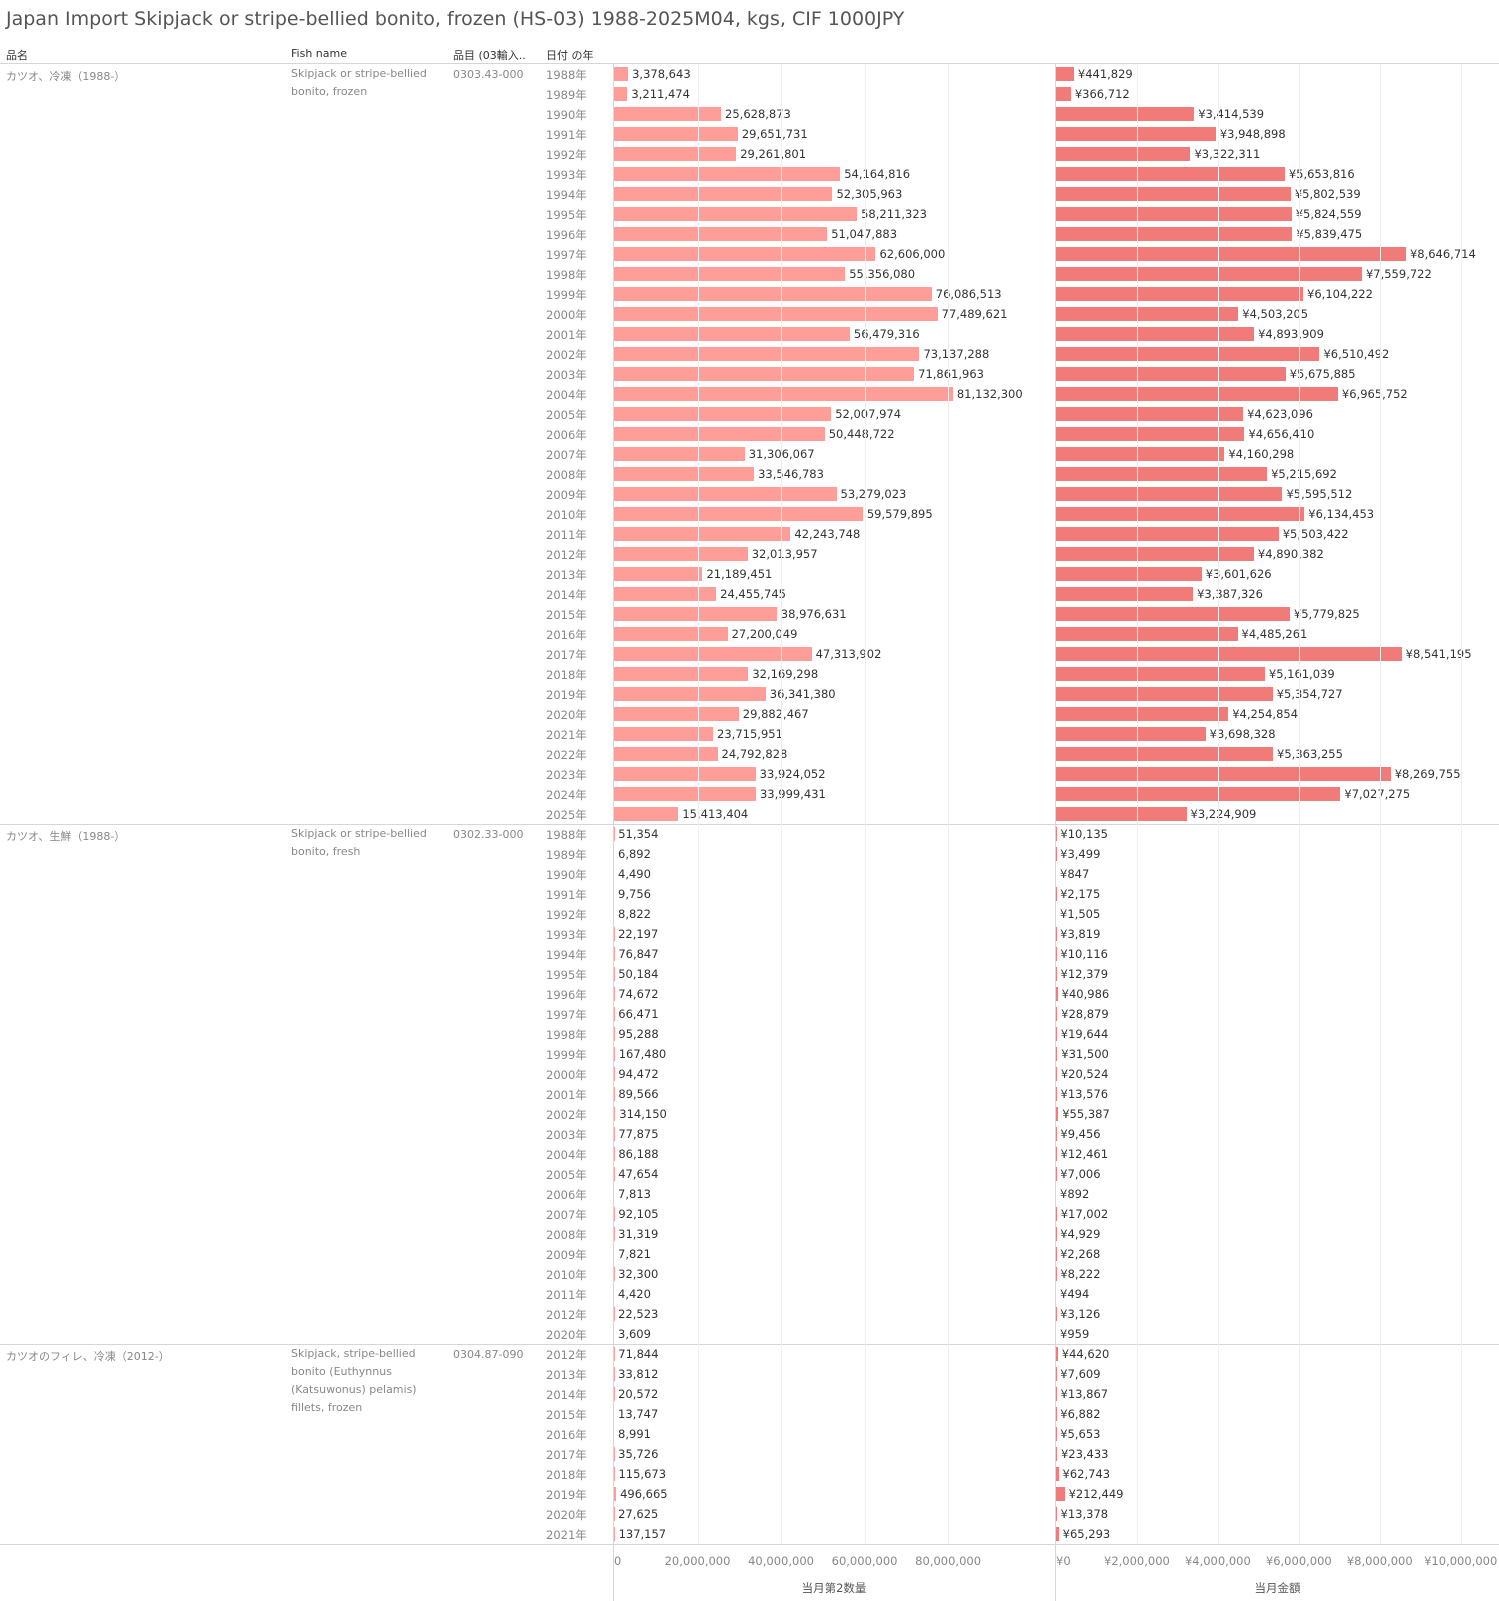 Image resolution: width=1499 pixels, height=1601 pixels. Describe the element at coordinates (319, 53) in the screenshot. I see `header-fish-name: Fish name` at that location.